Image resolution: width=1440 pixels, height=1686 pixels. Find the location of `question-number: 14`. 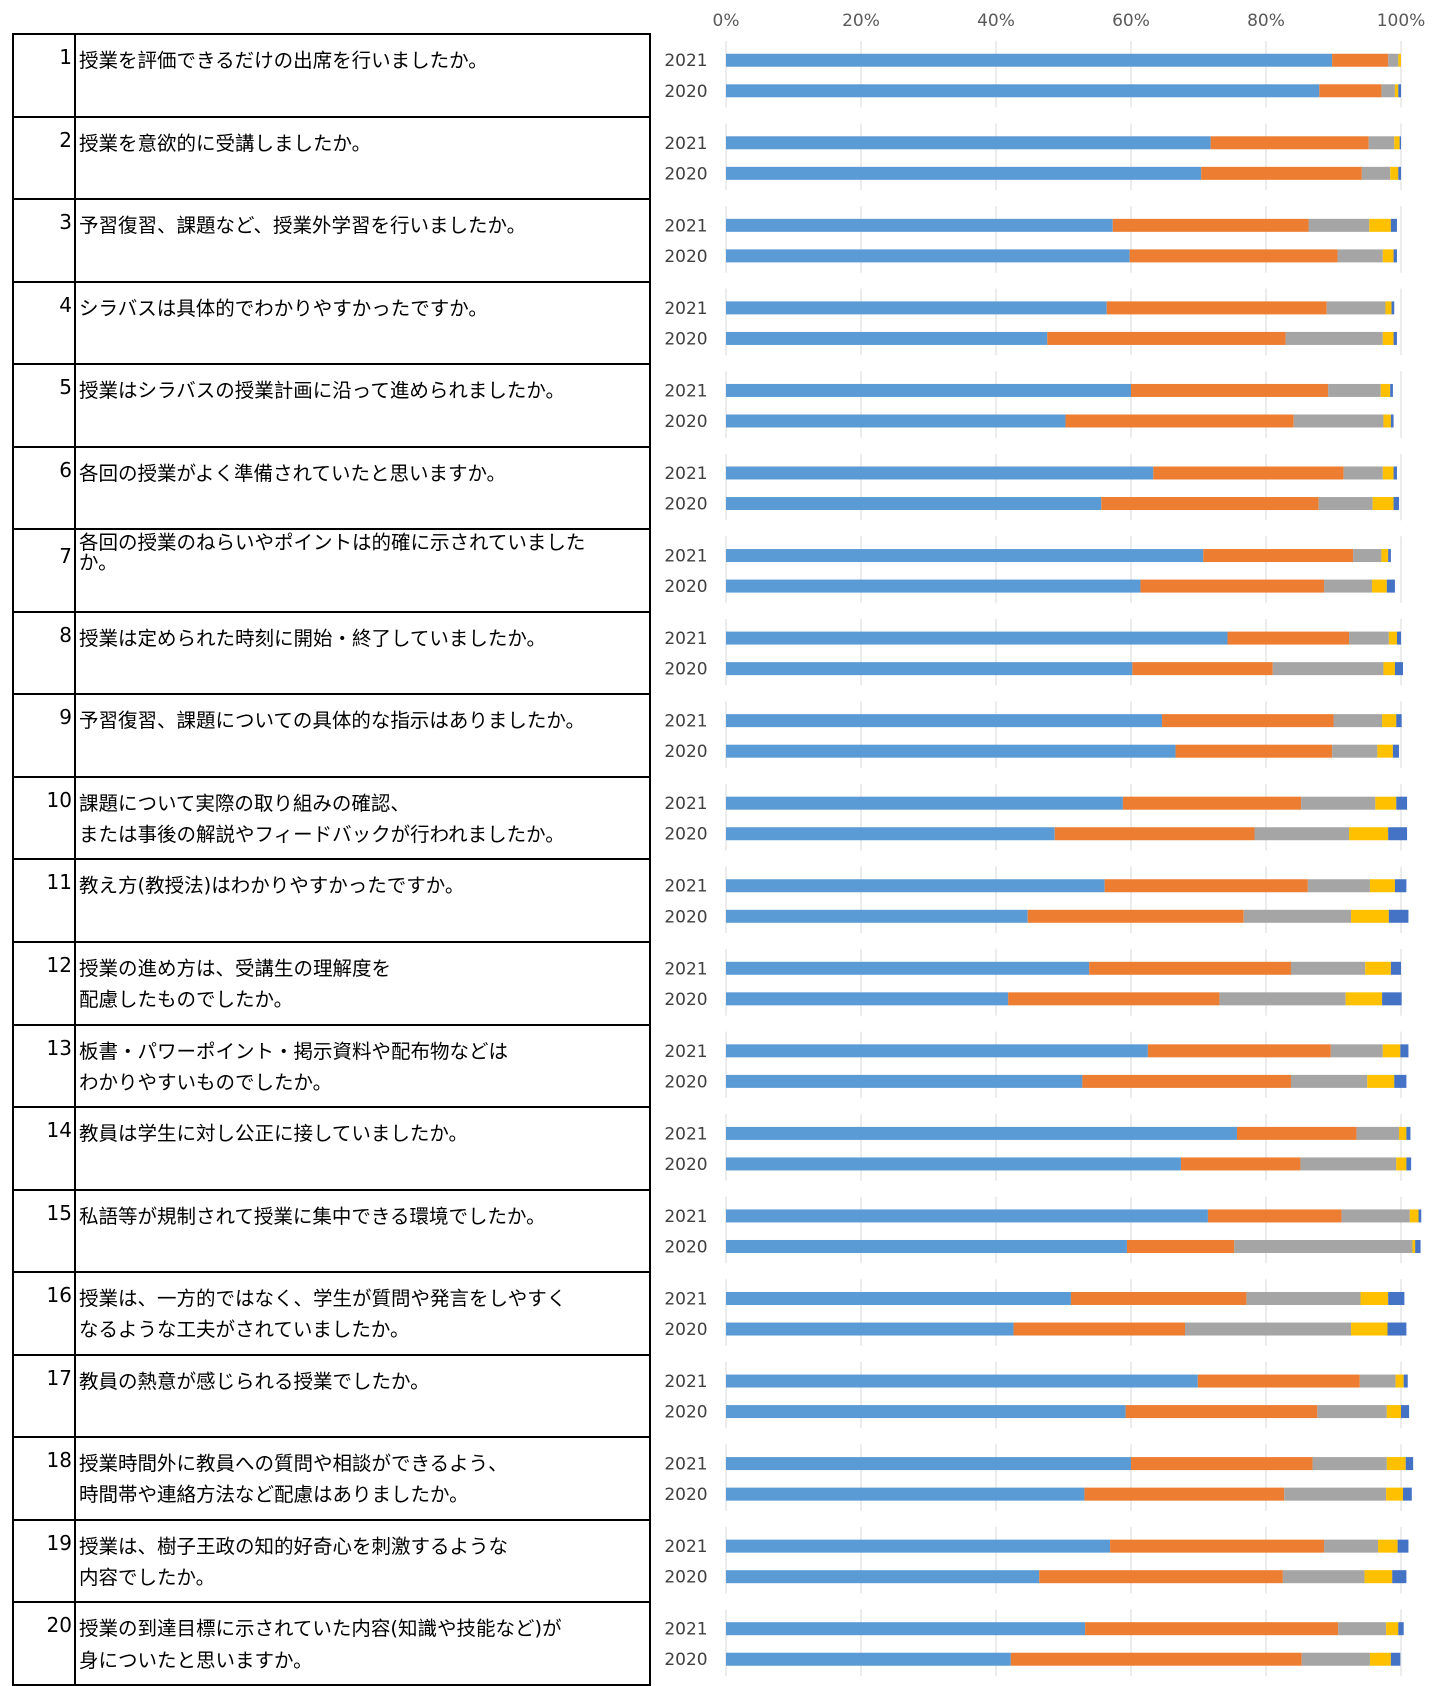

question-number: 14 is located at coordinates (44, 1148).